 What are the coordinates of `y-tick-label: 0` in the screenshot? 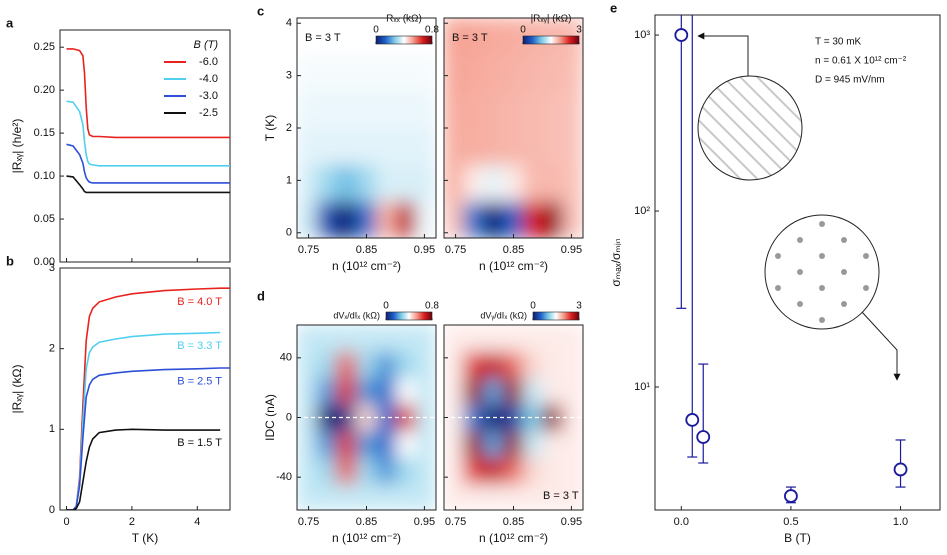 It's located at (289, 417).